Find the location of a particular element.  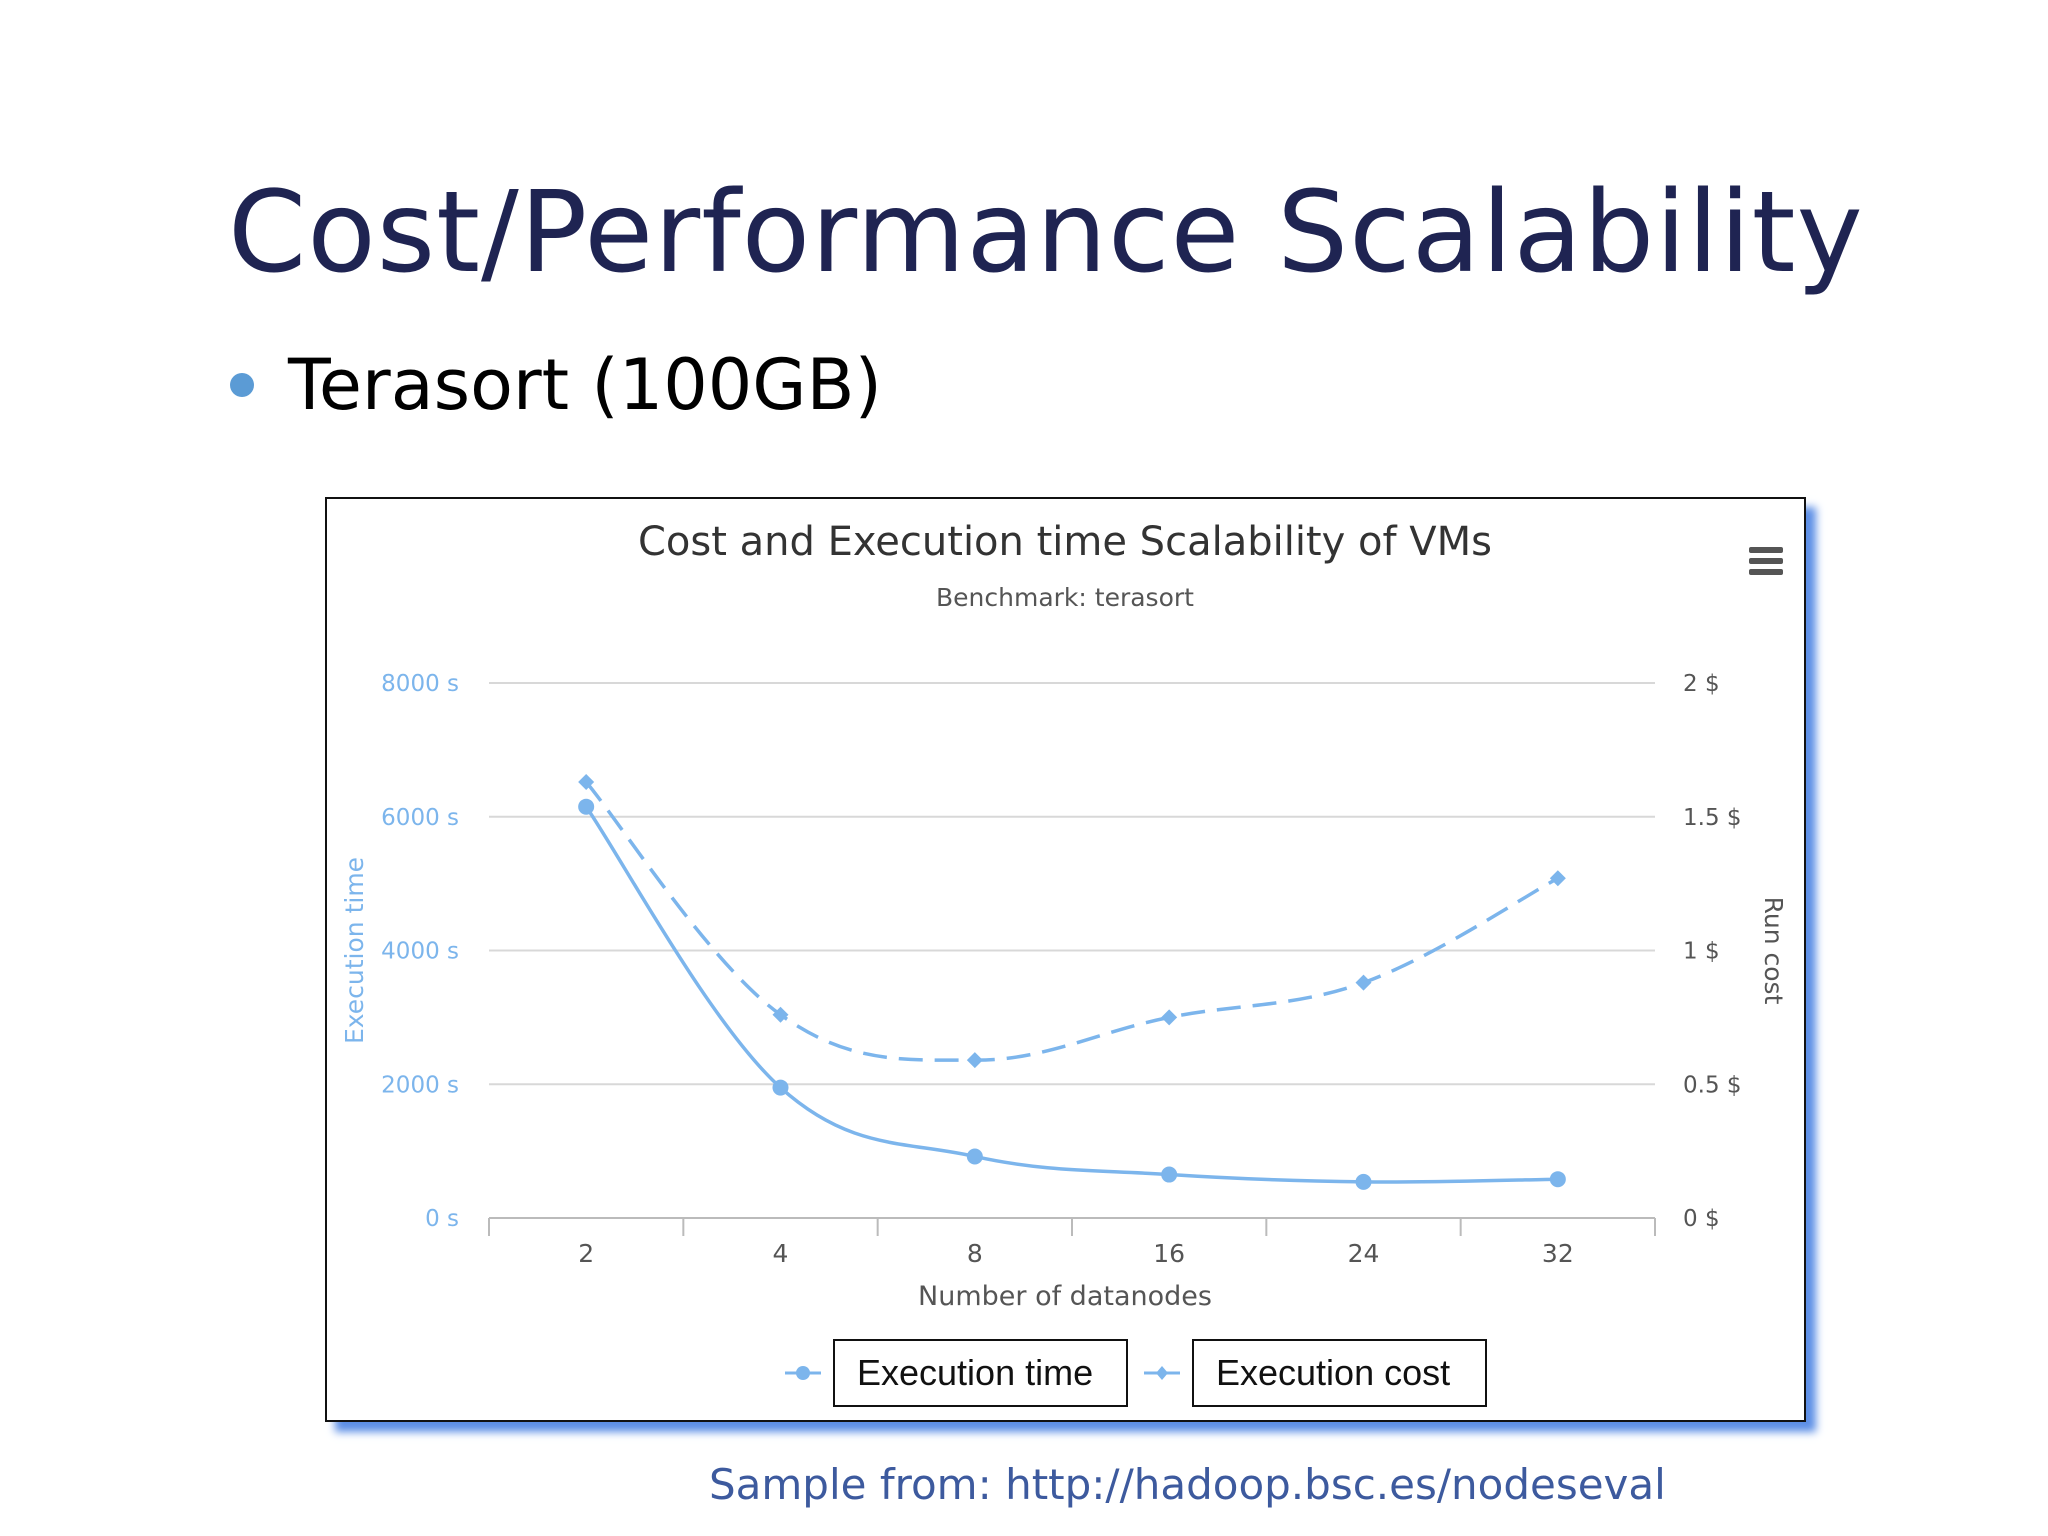

x-tick-label: 2 is located at coordinates (586, 1253).